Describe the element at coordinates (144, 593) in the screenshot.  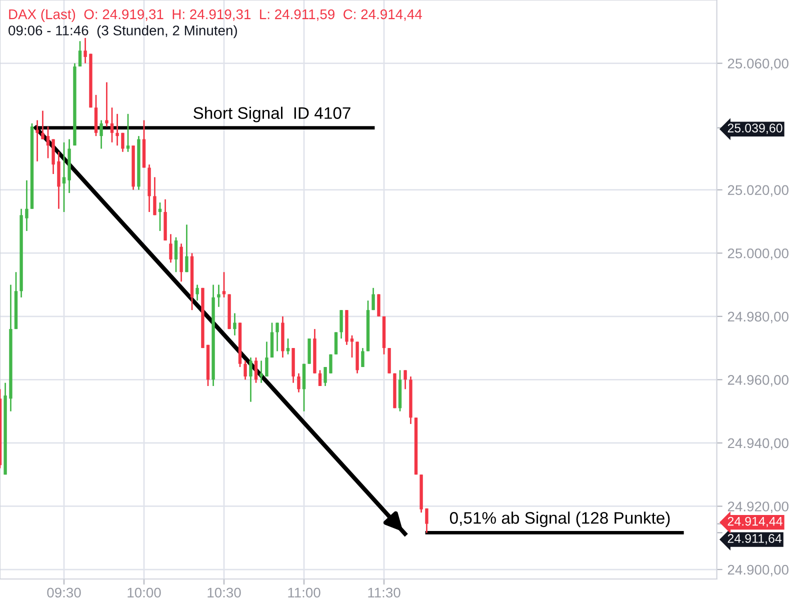
I see `x-tick-label: 10:00` at that location.